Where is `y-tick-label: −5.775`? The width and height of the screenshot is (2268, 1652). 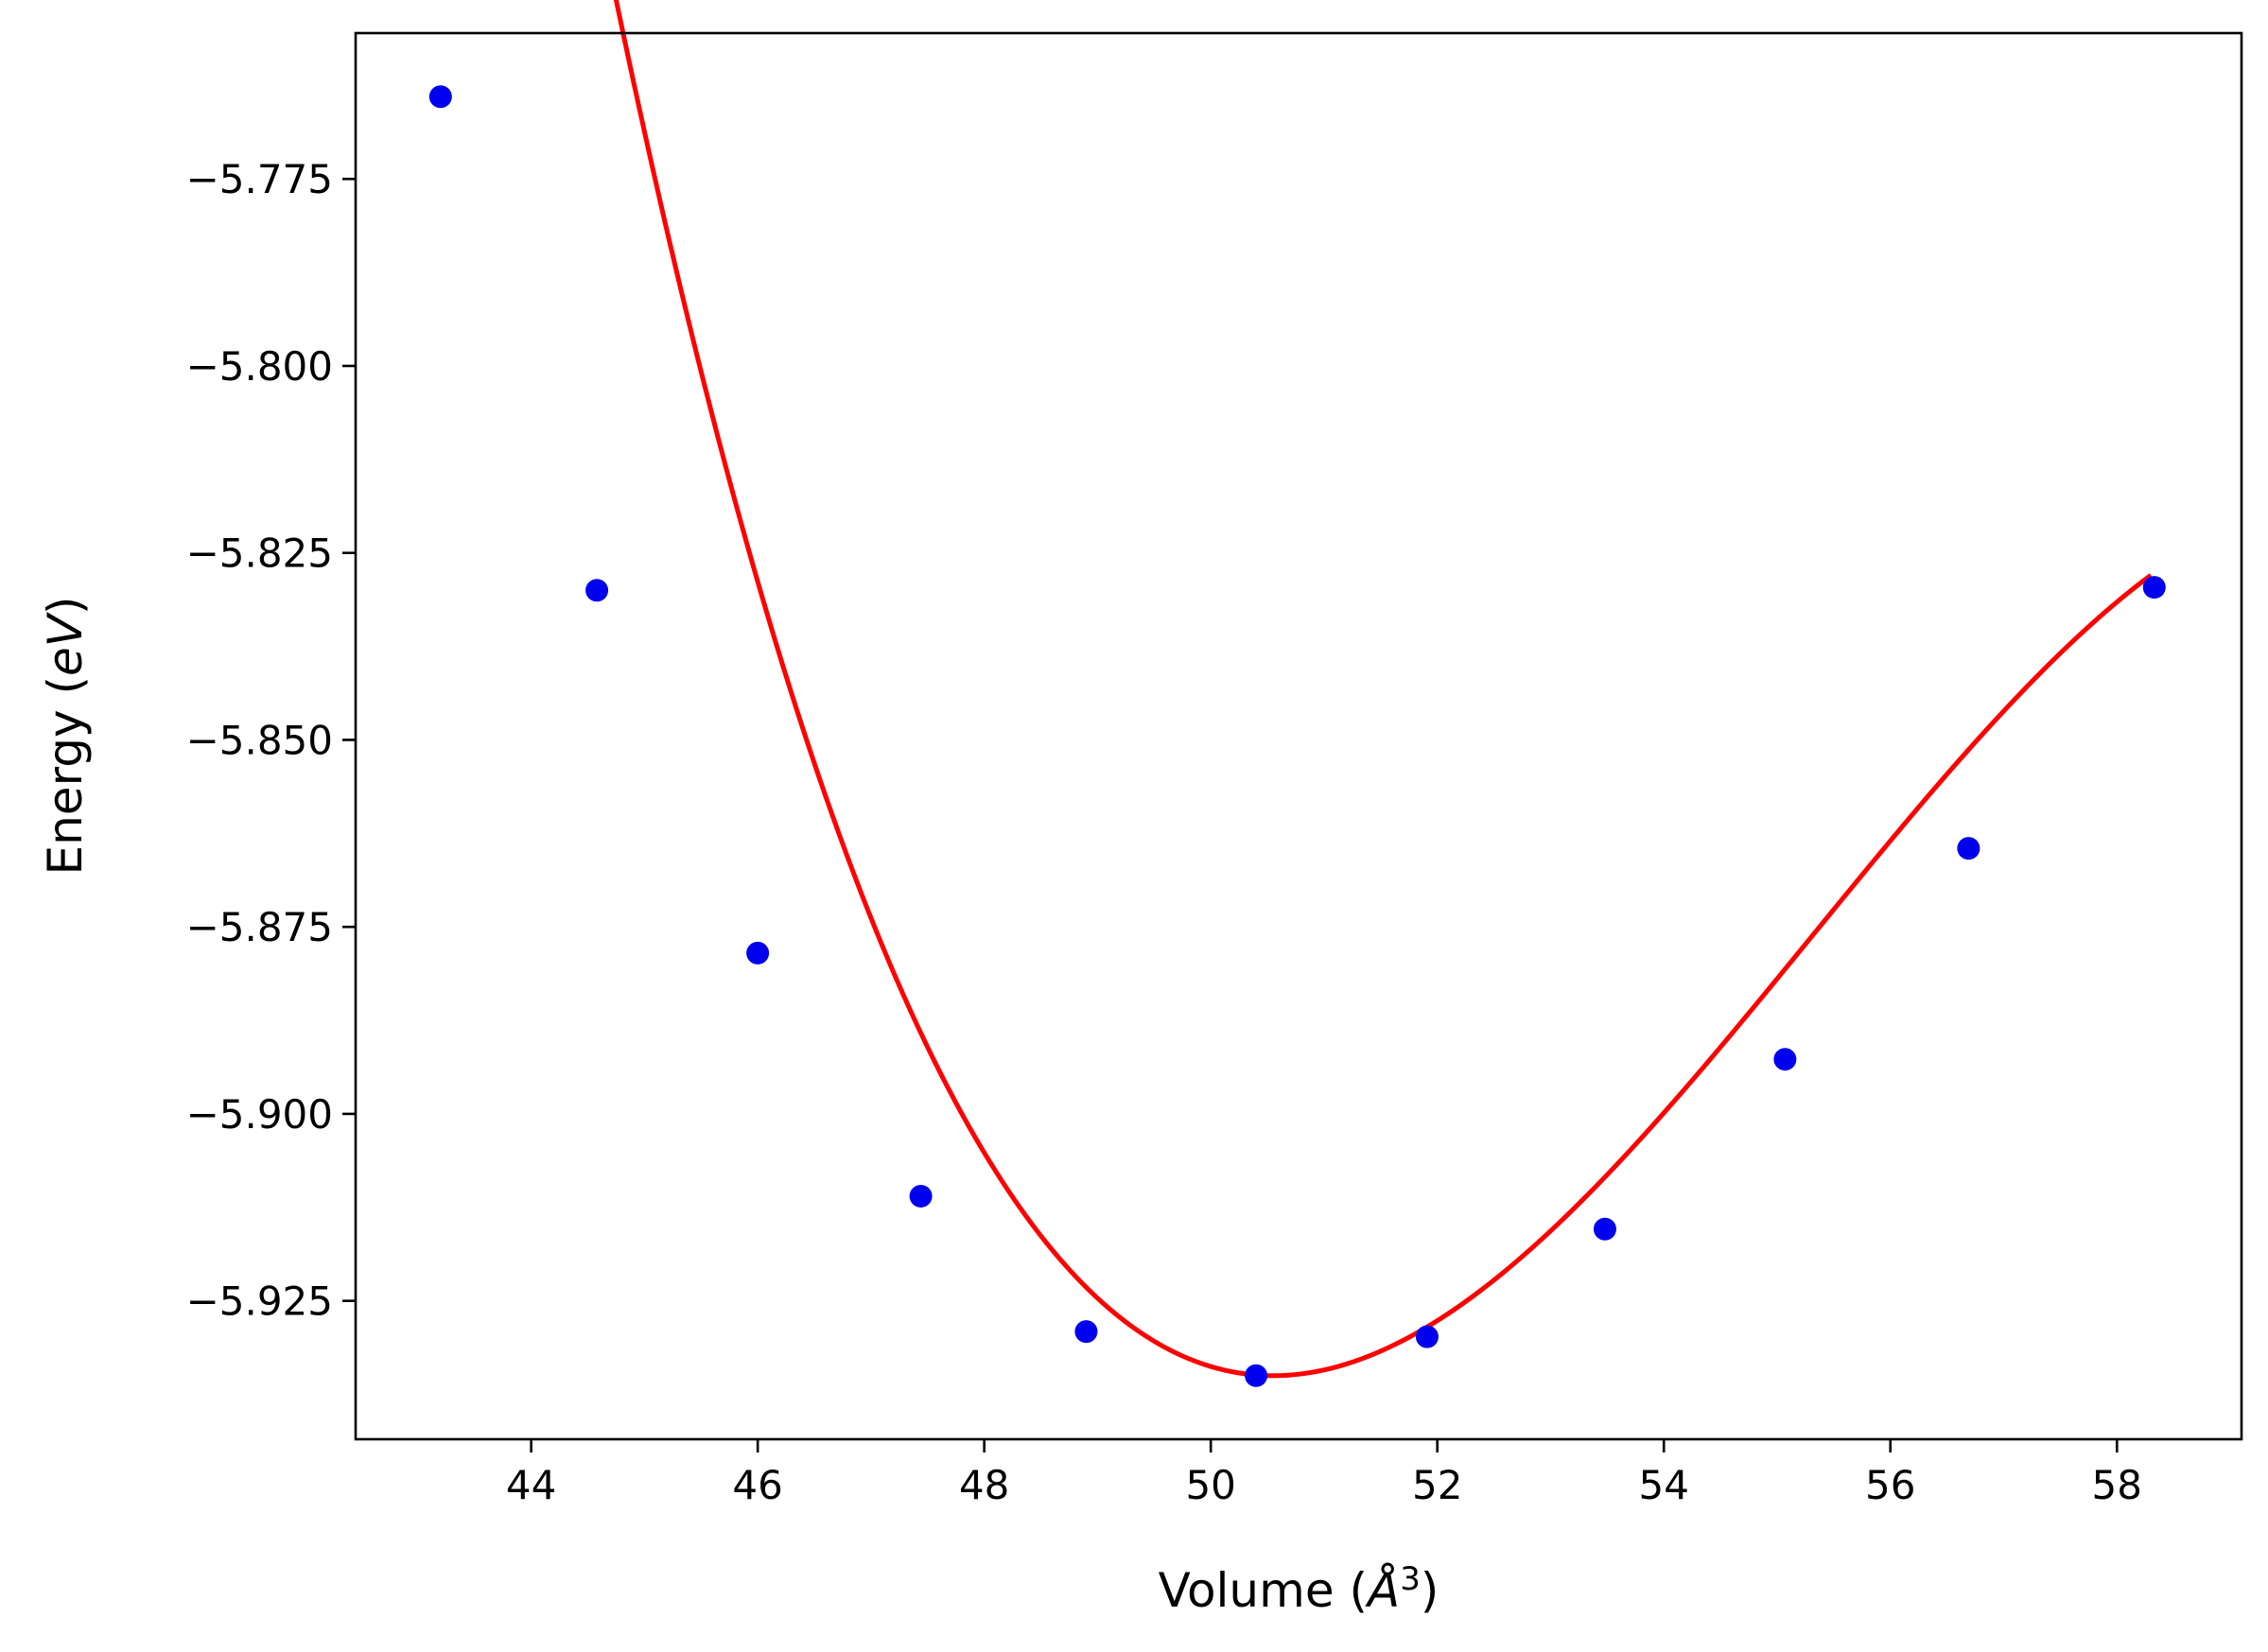
y-tick-label: −5.775 is located at coordinates (259, 179).